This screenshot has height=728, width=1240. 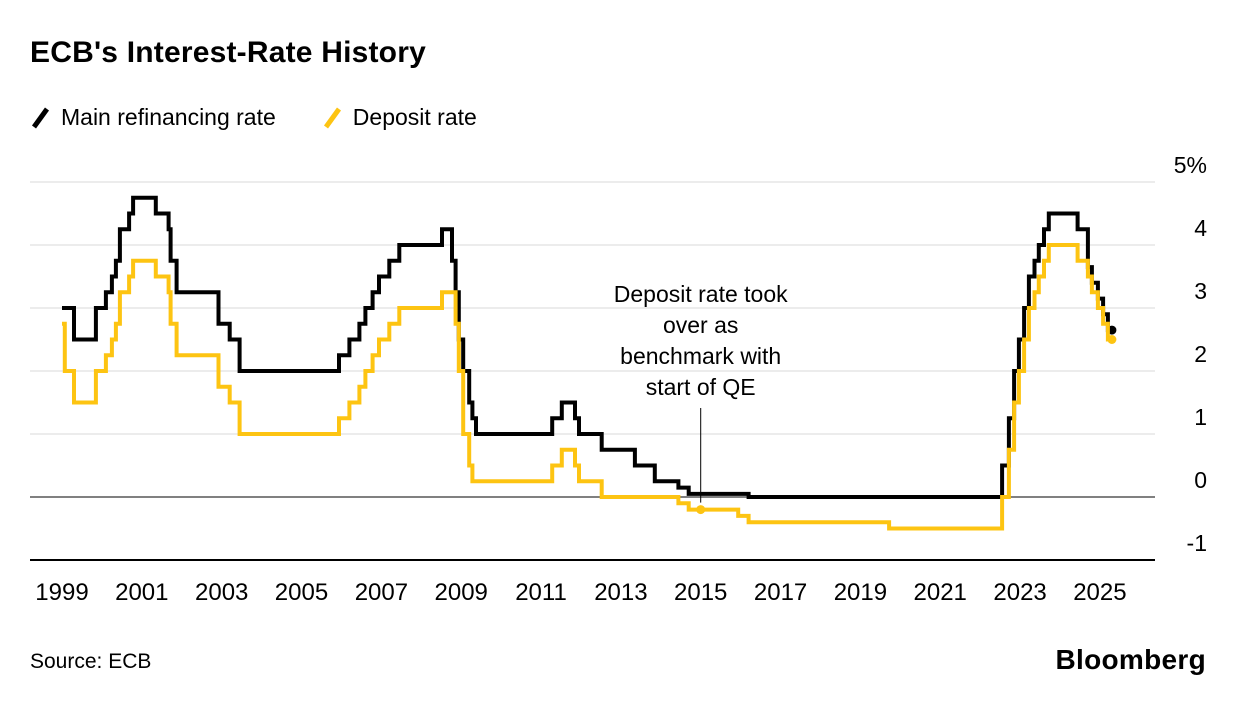 I want to click on source-label: Source: ECB, so click(x=91, y=661).